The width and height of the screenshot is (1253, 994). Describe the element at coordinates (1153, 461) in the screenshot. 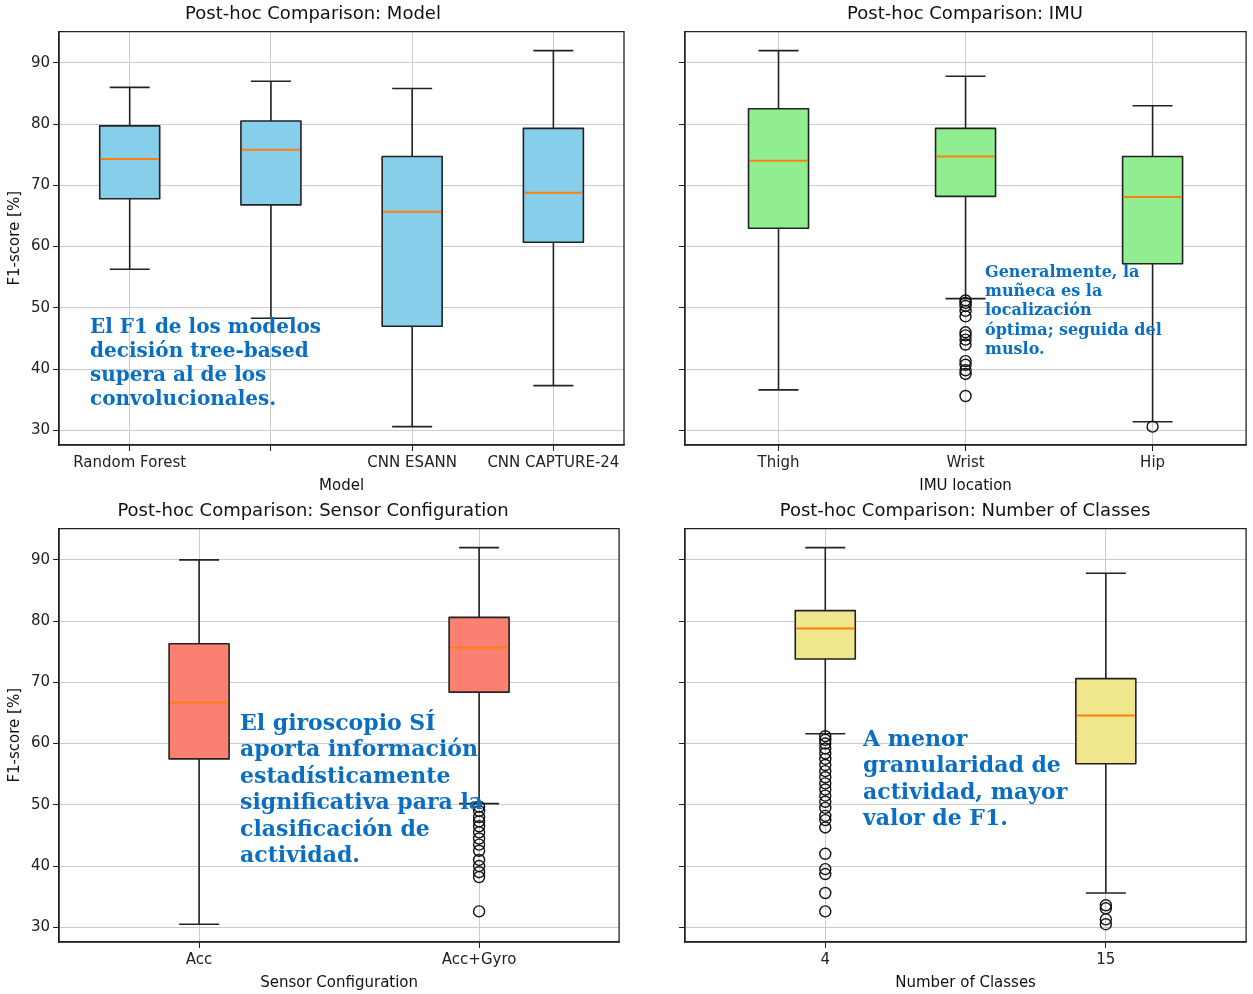

I see `x-tick-label: Hip` at that location.